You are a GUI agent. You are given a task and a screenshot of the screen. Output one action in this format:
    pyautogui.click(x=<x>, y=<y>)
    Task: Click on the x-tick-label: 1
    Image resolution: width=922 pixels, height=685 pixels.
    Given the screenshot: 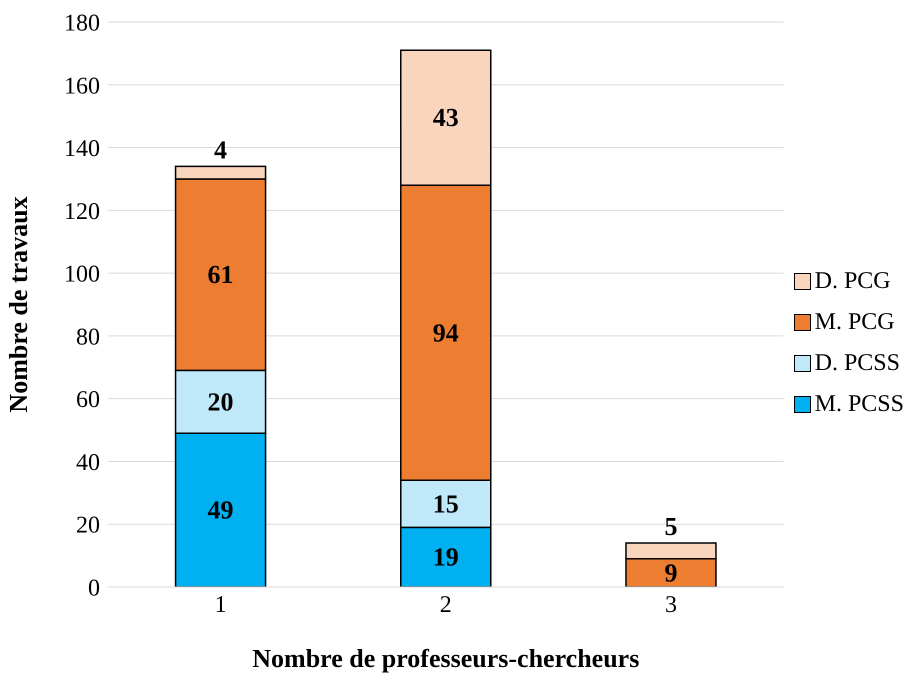 What is the action you would take?
    pyautogui.click(x=220, y=605)
    